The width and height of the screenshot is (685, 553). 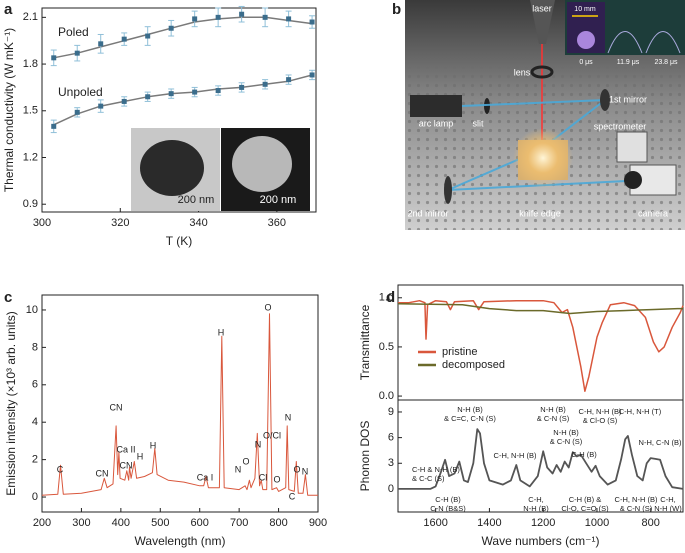 I want to click on x-tick-label: 1400, so click(x=489, y=523).